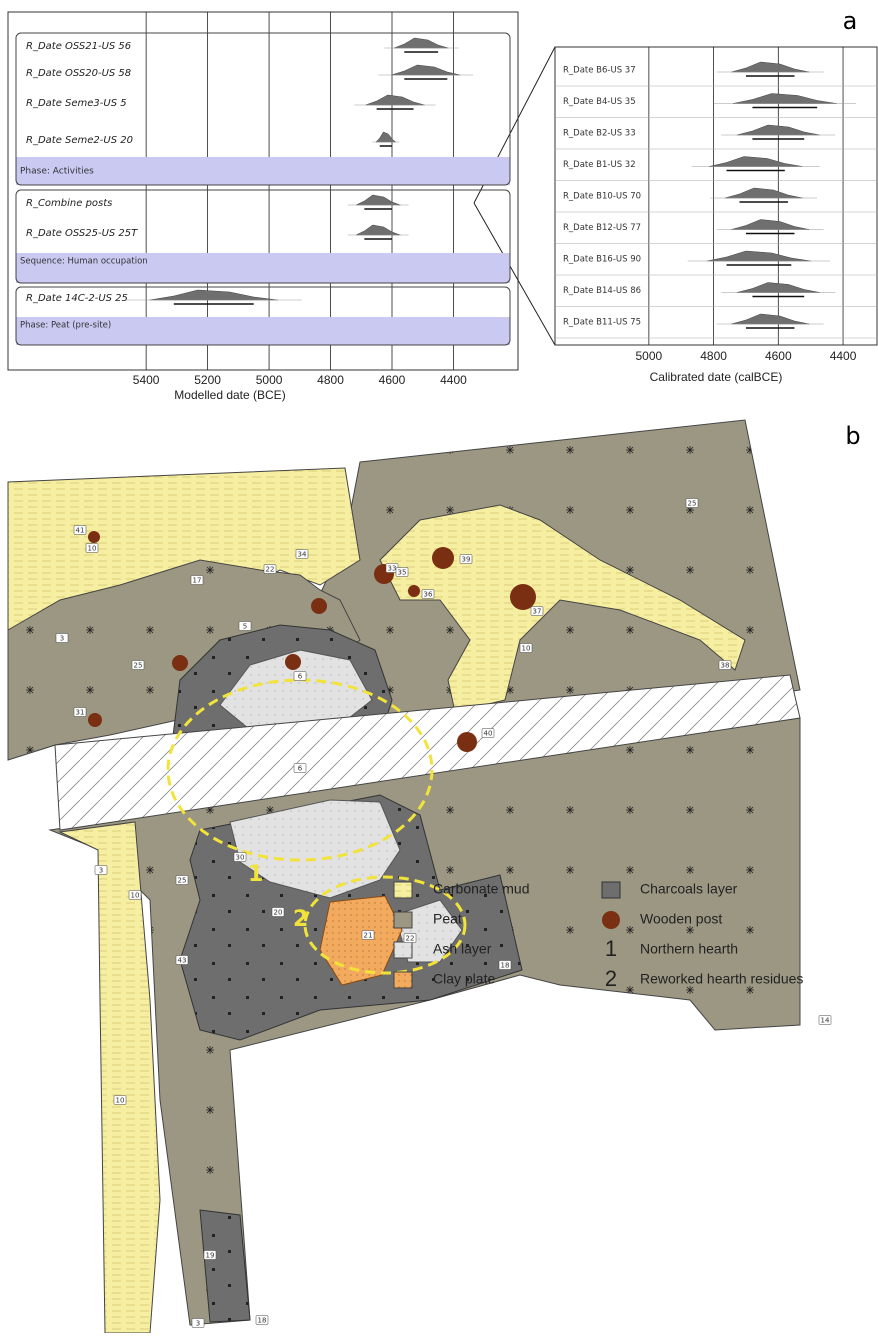 The image size is (878, 1337). I want to click on legend-label: Clay plate, so click(464, 979).